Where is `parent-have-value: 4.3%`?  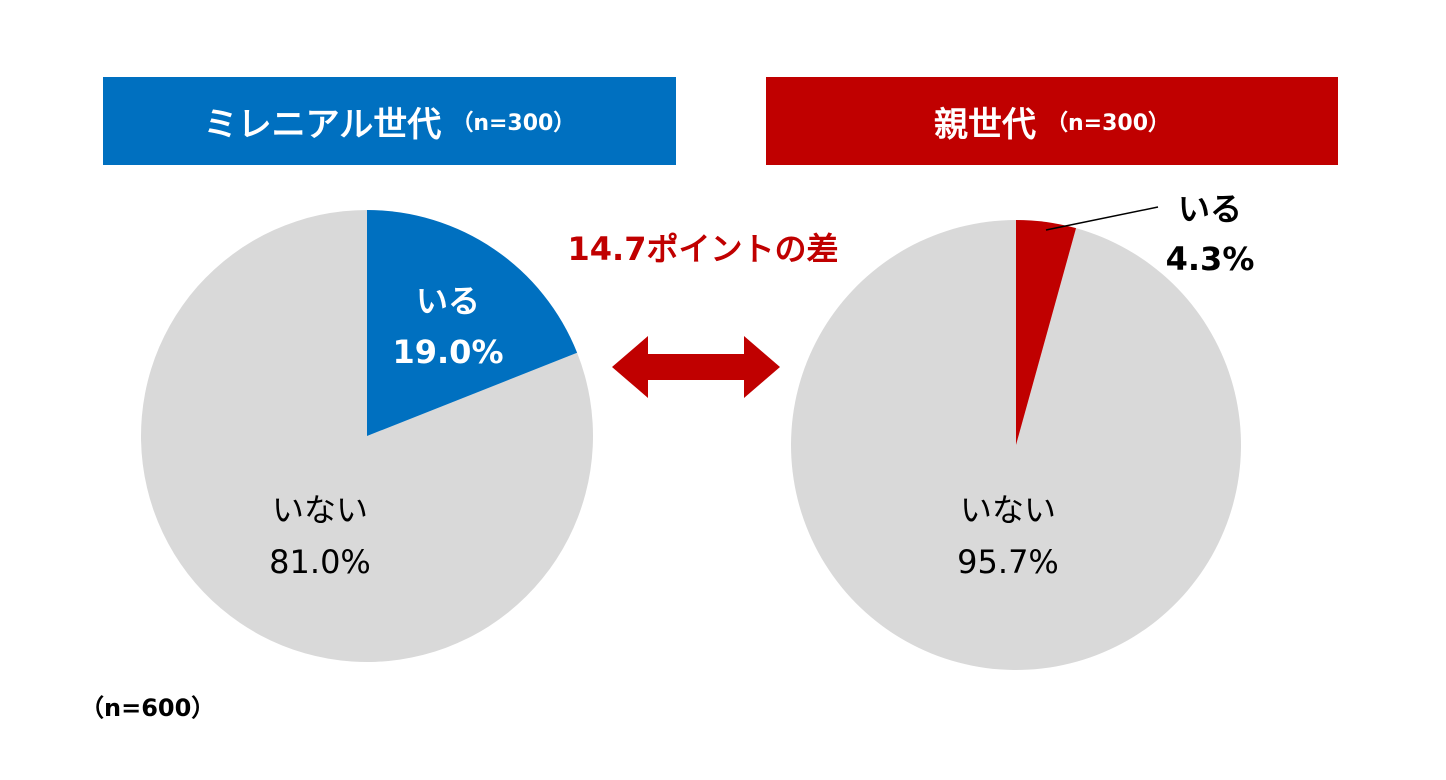 parent-have-value: 4.3% is located at coordinates (1210, 259).